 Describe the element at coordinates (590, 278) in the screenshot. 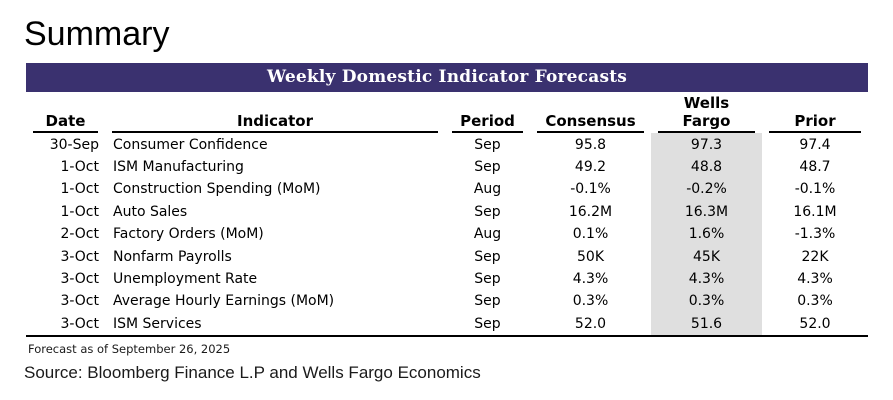

I see `cell-consensus: 4.3%` at that location.